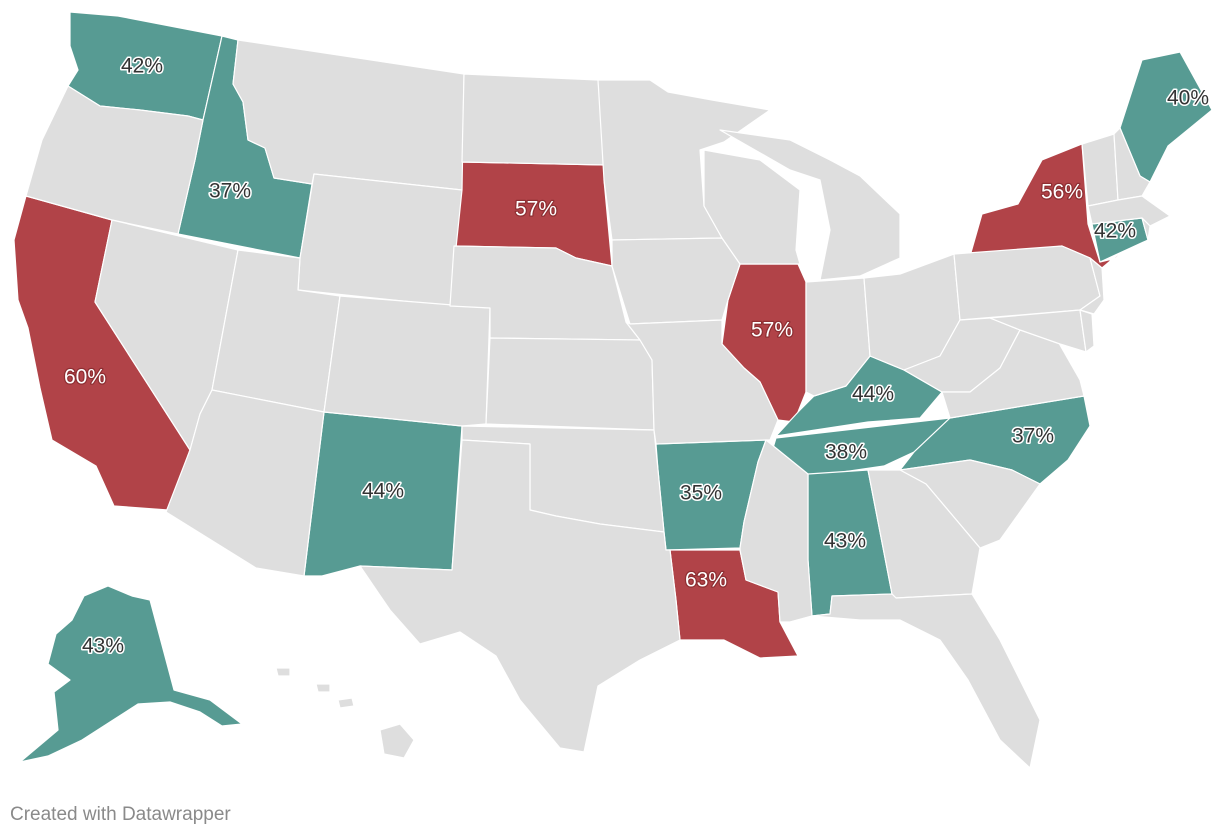 The width and height of the screenshot is (1220, 840). I want to click on state-fl, so click(926, 681).